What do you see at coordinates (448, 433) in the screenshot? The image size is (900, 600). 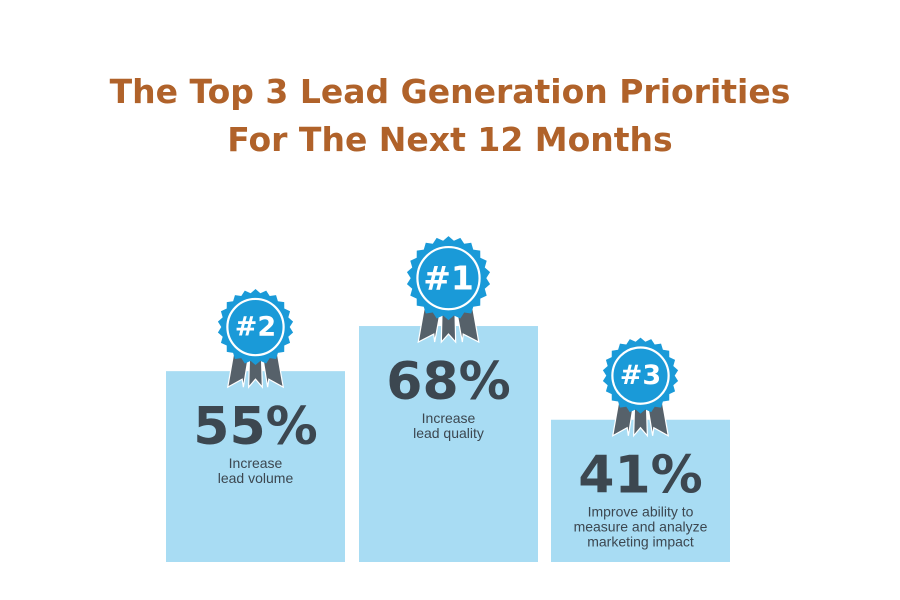 I see `category-label-line: lead quality` at bounding box center [448, 433].